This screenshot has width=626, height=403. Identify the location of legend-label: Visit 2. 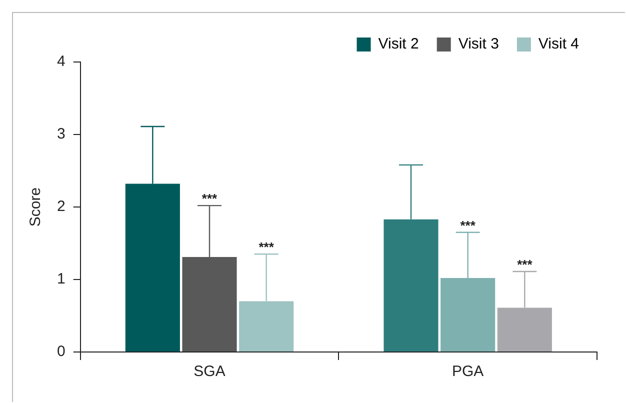
(398, 44).